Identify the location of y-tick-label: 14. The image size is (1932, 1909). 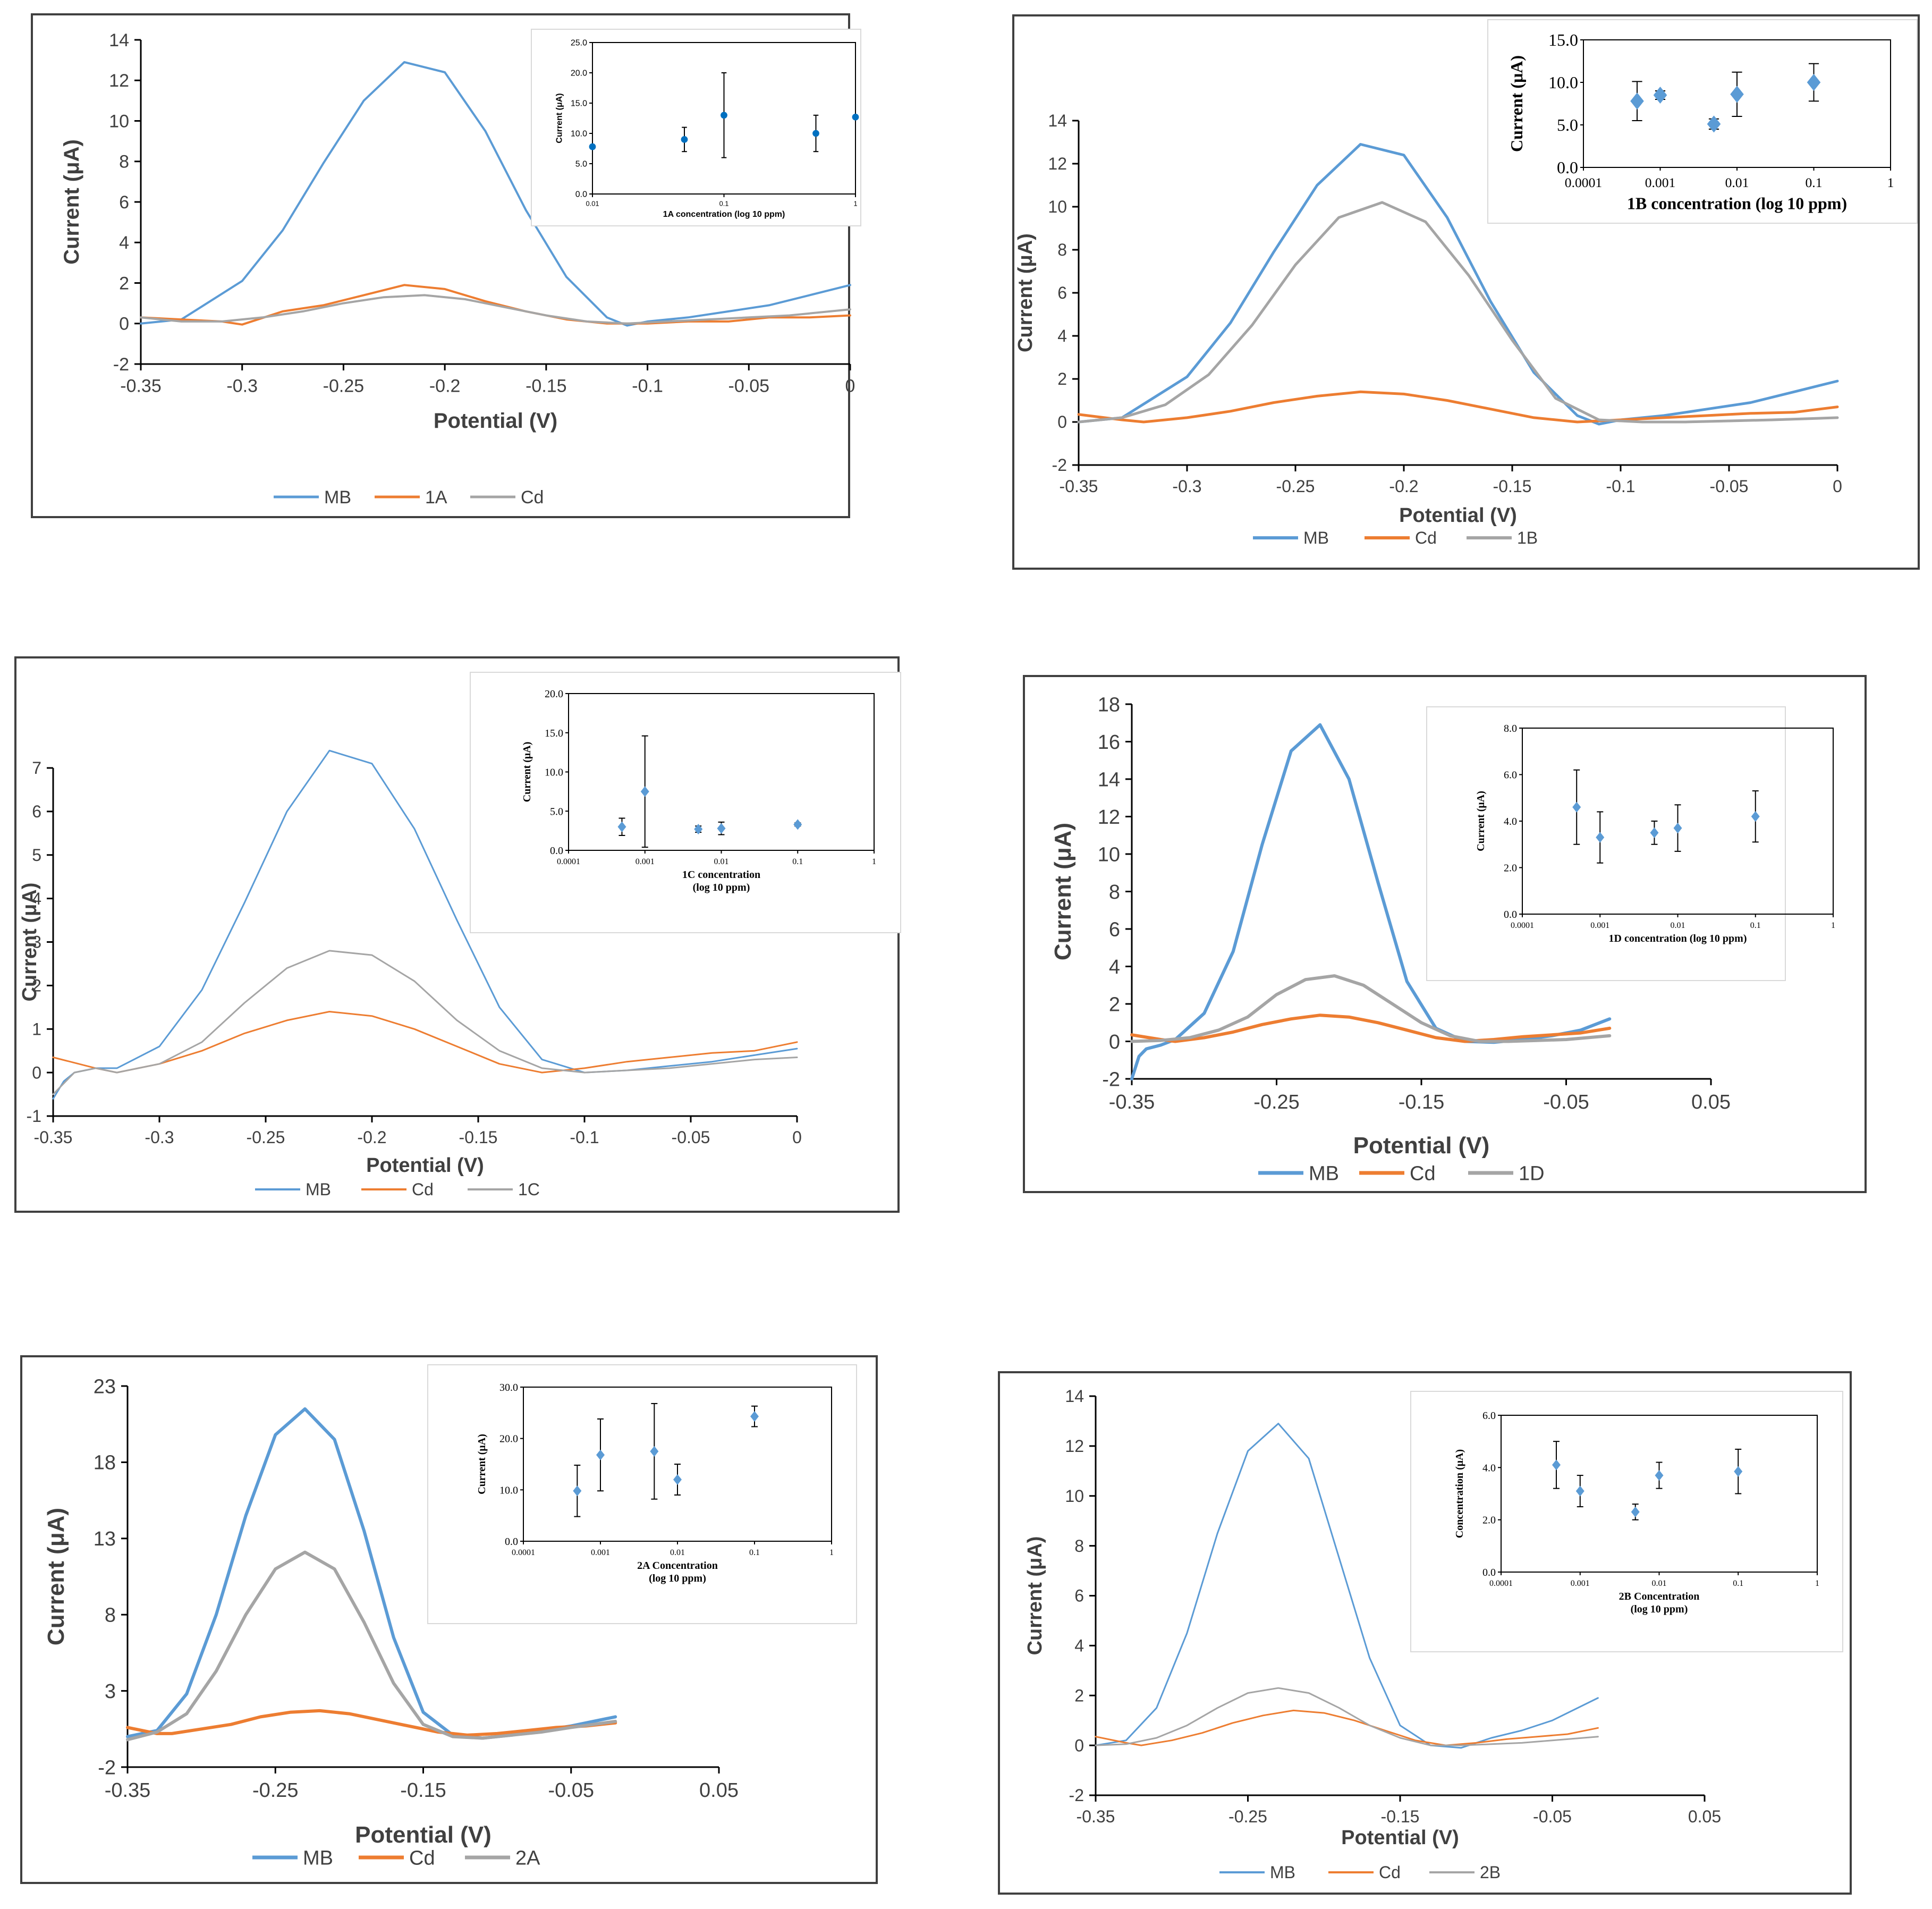
(119, 40).